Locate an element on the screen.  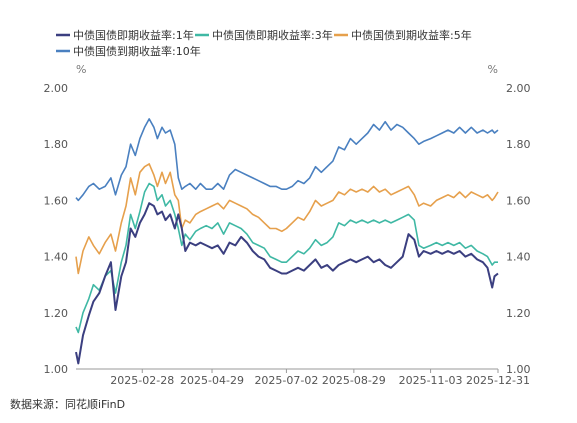
y-axis-right-ticks: 1.00 1.20 1.40 1.60 1.80 2.00 is located at coordinates (518, 229).